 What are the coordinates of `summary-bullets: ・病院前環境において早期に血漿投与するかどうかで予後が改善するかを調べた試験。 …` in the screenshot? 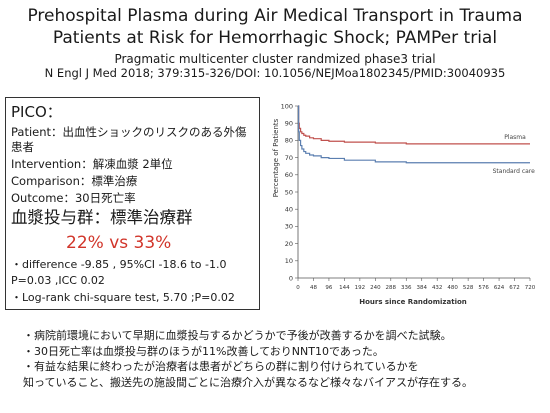 It's located at (248, 359).